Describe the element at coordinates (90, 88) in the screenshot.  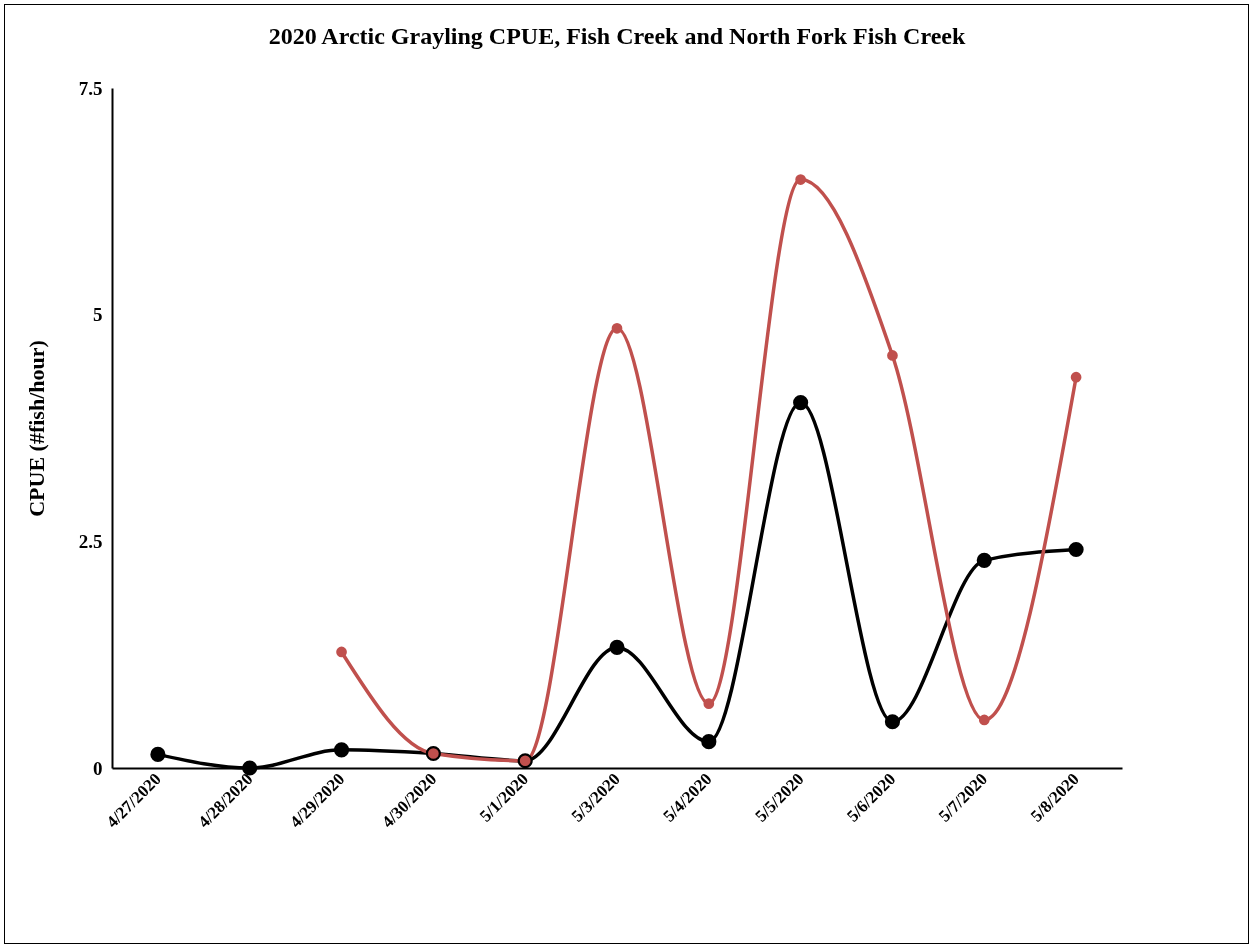
I see `y-tick-label: 7.5` at that location.